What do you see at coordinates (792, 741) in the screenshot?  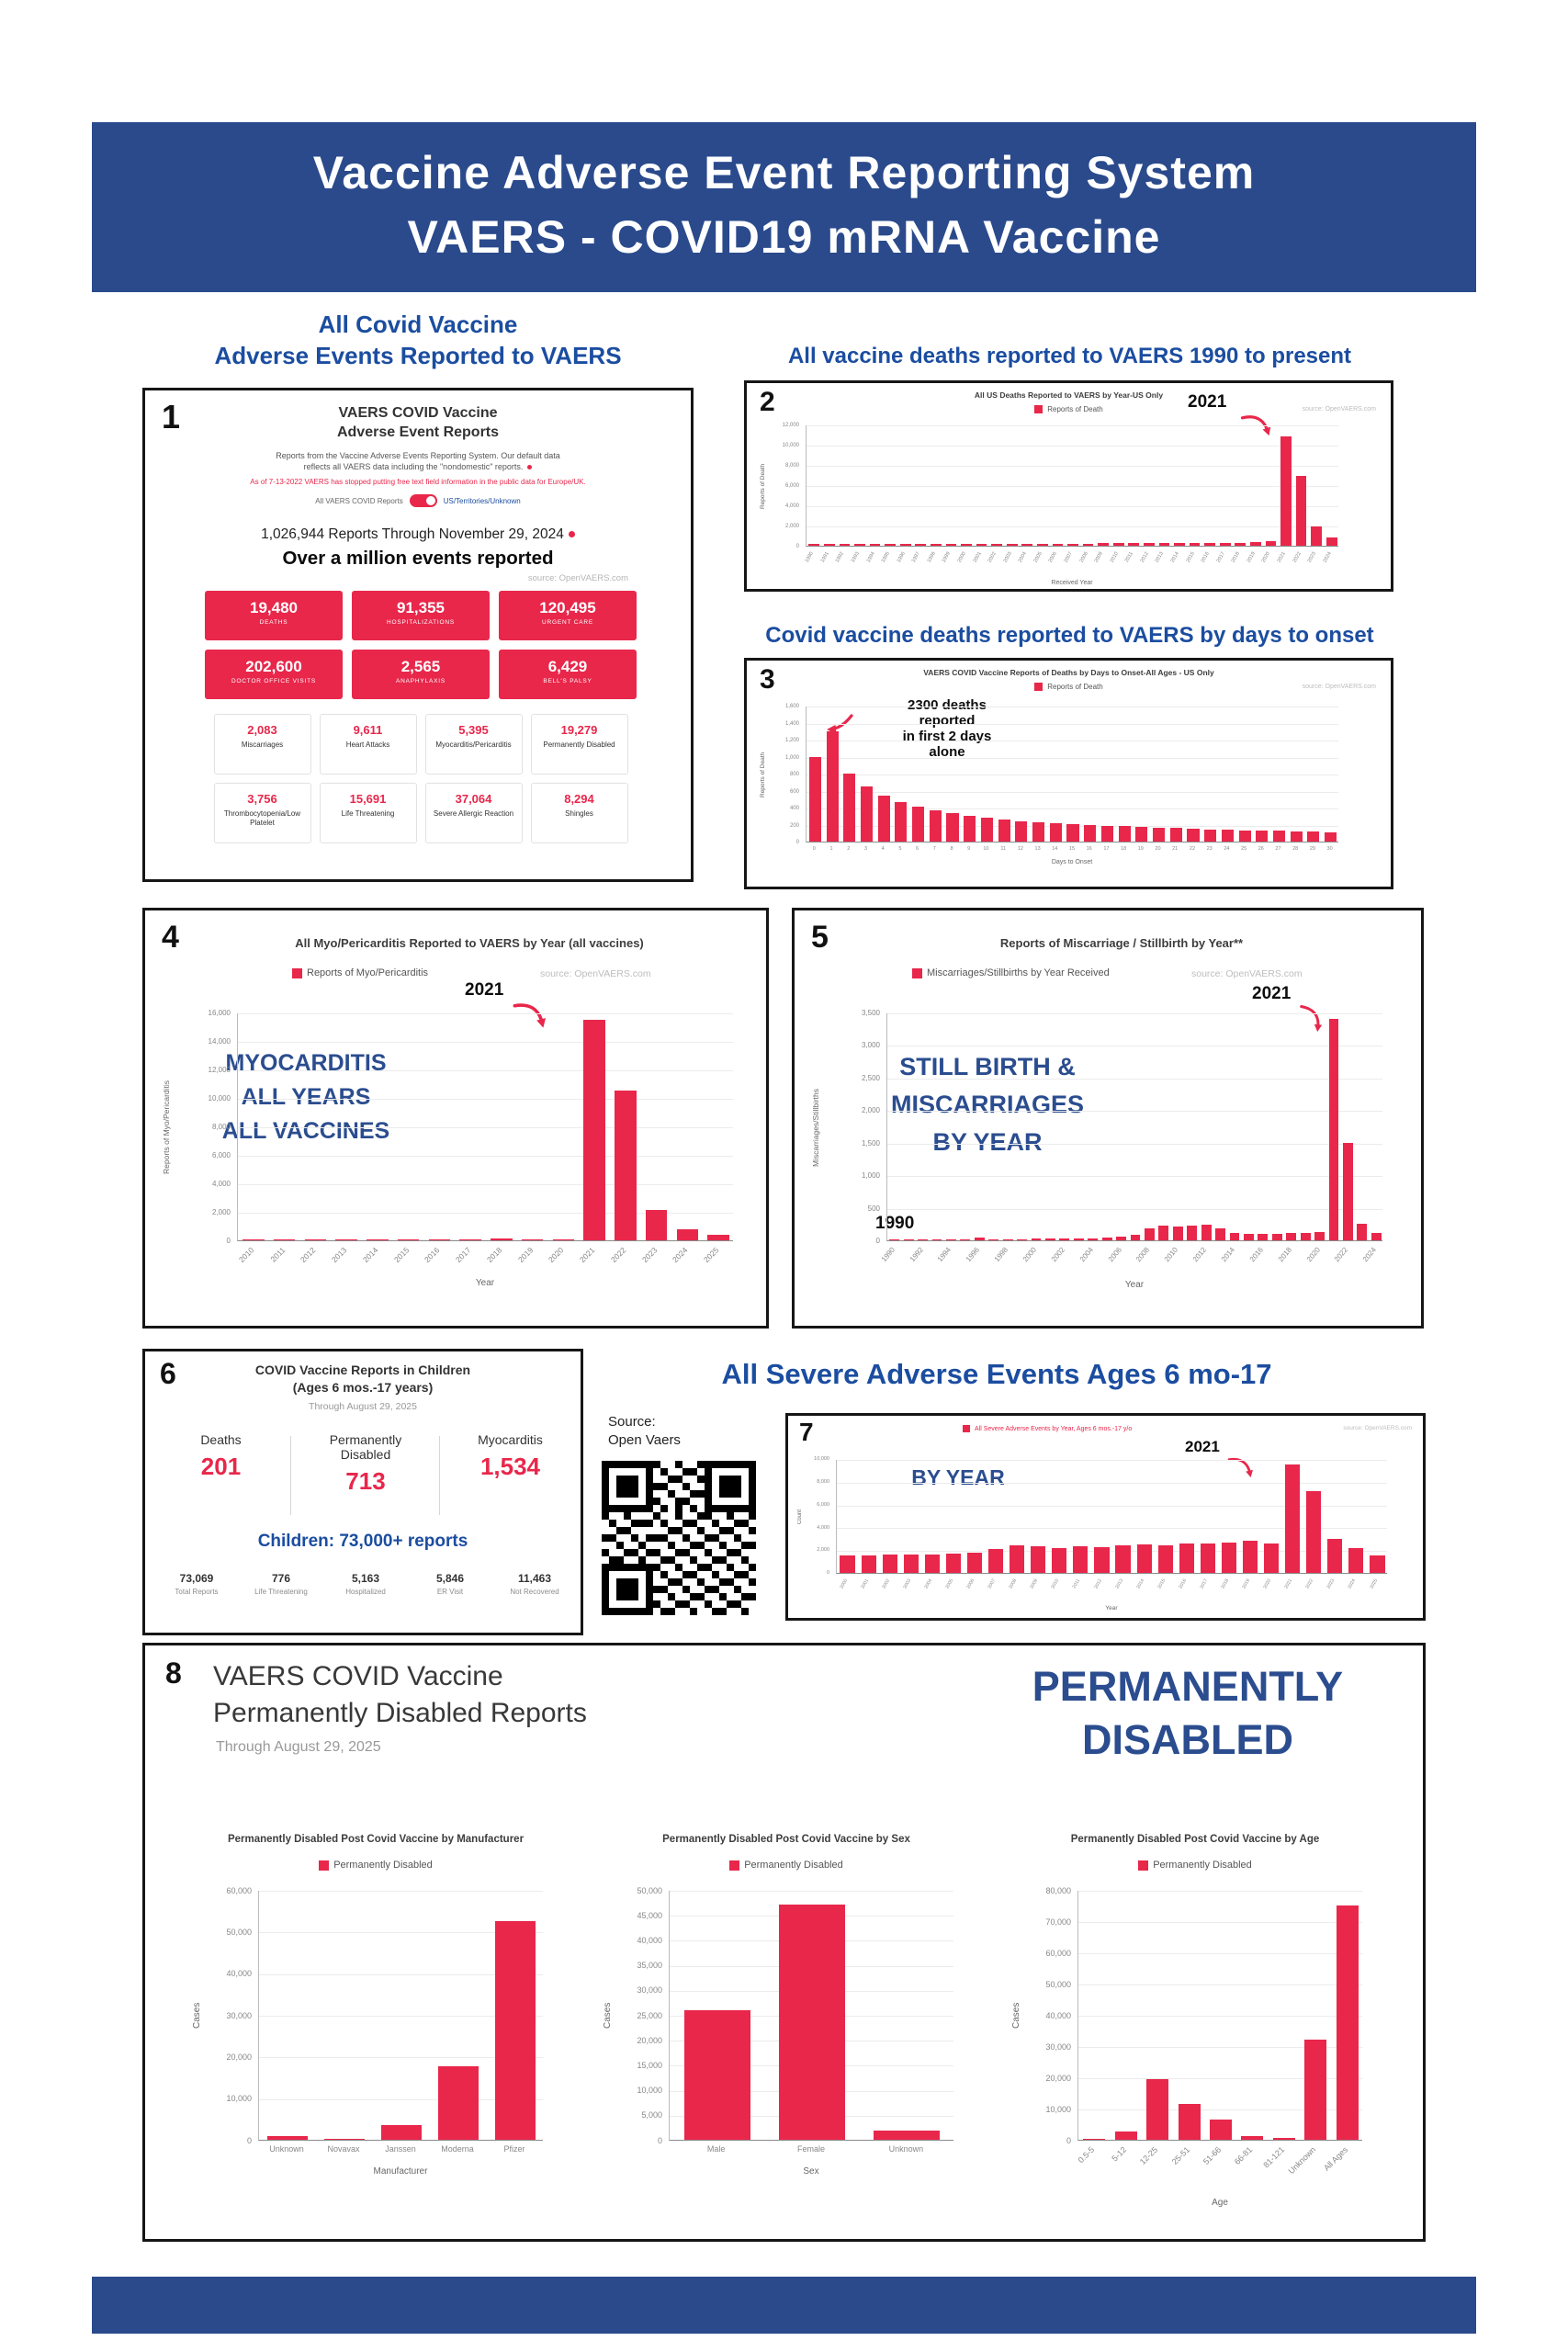 I see `y-tick-label: 1,200` at bounding box center [792, 741].